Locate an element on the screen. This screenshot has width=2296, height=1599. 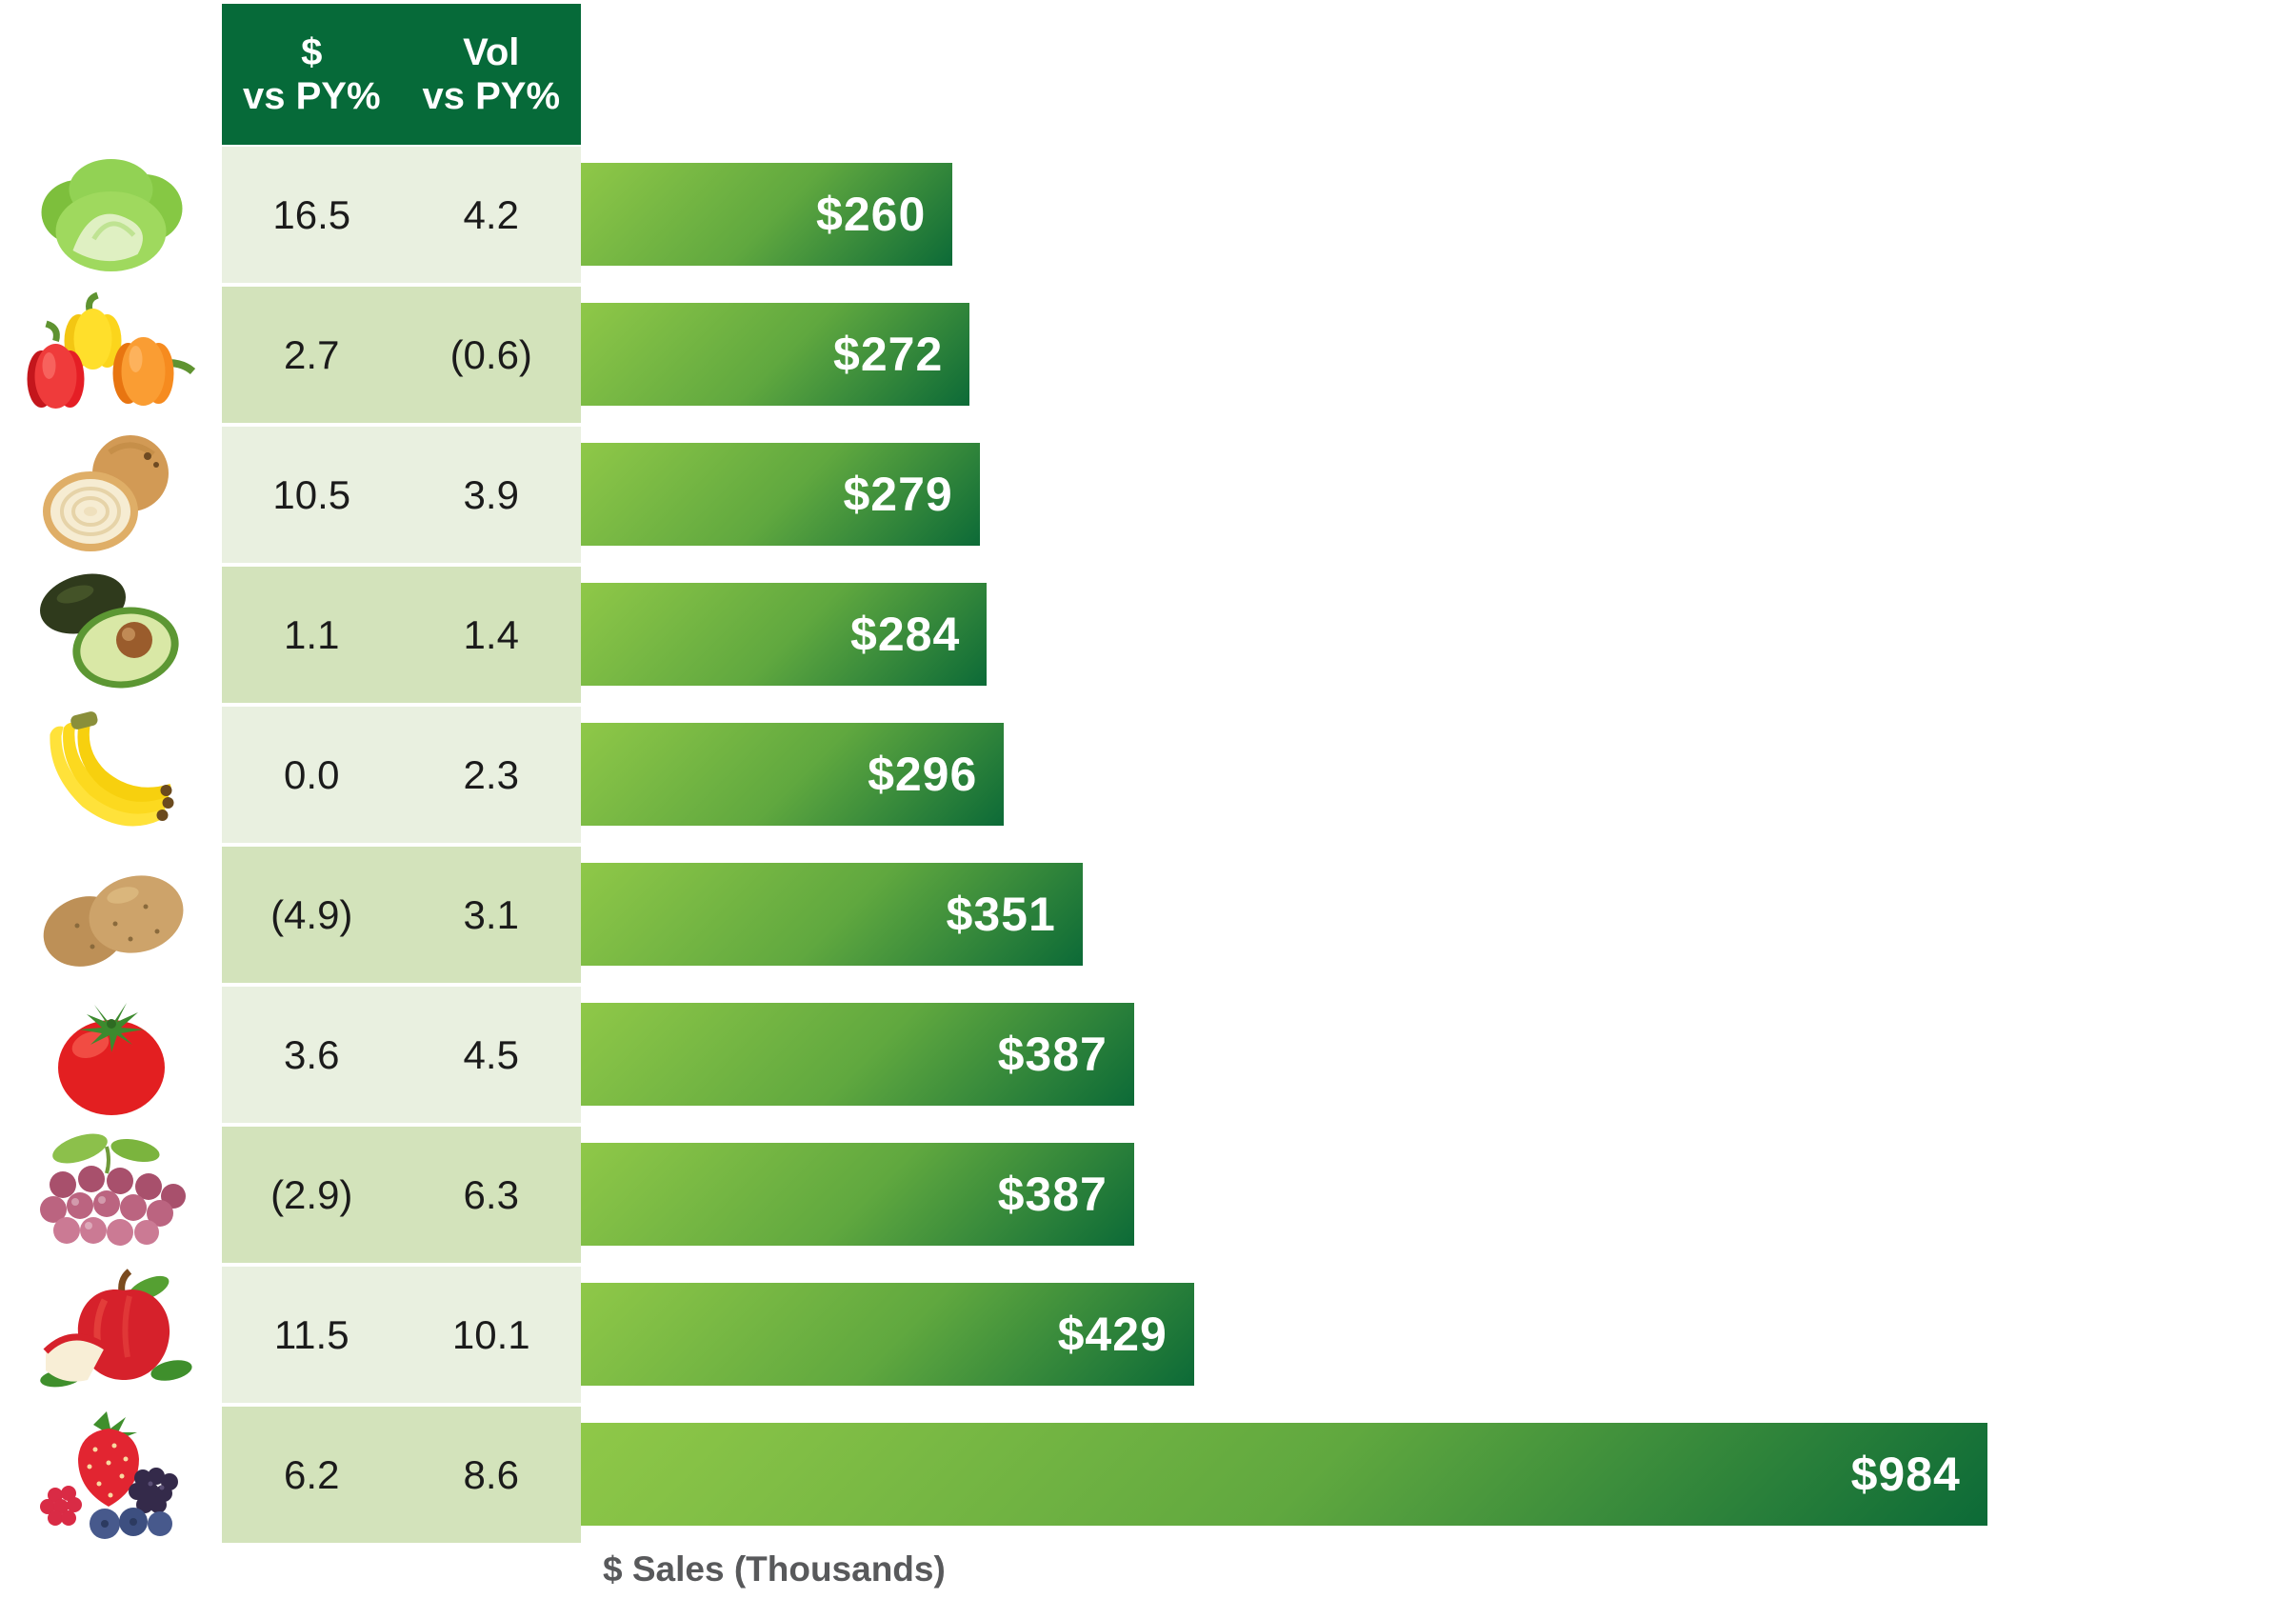
produce-row: 11.5 10.1 $429 is located at coordinates (1148, 1335).